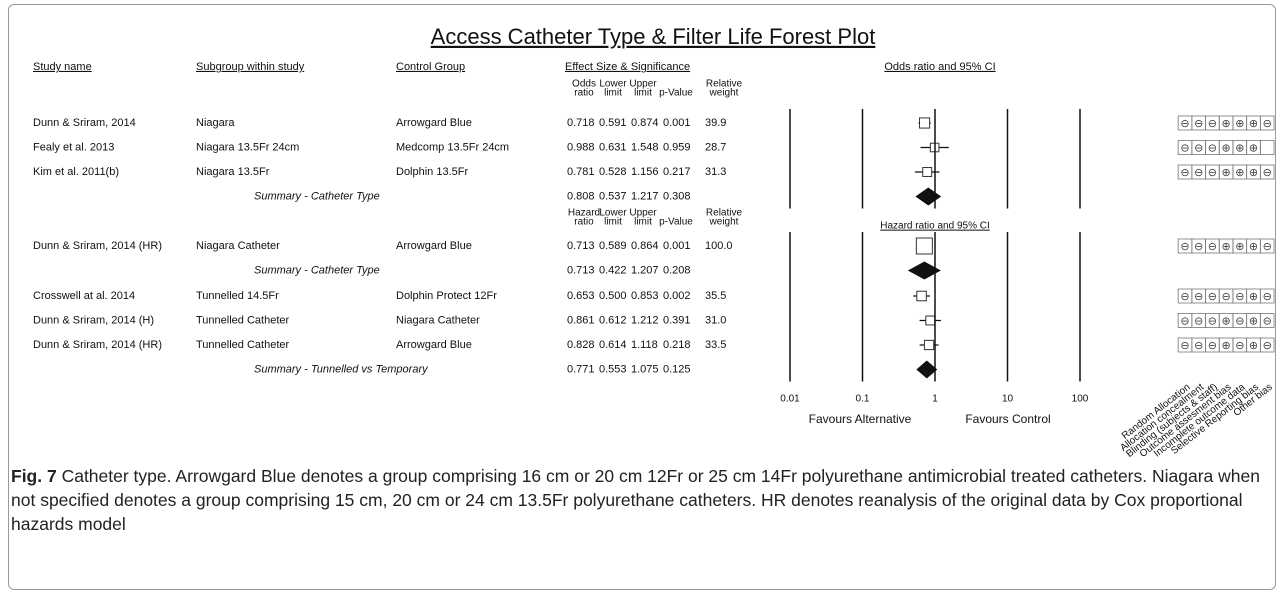 This screenshot has height=594, width=1285. What do you see at coordinates (62, 67) in the screenshot?
I see `column-header: Study name` at bounding box center [62, 67].